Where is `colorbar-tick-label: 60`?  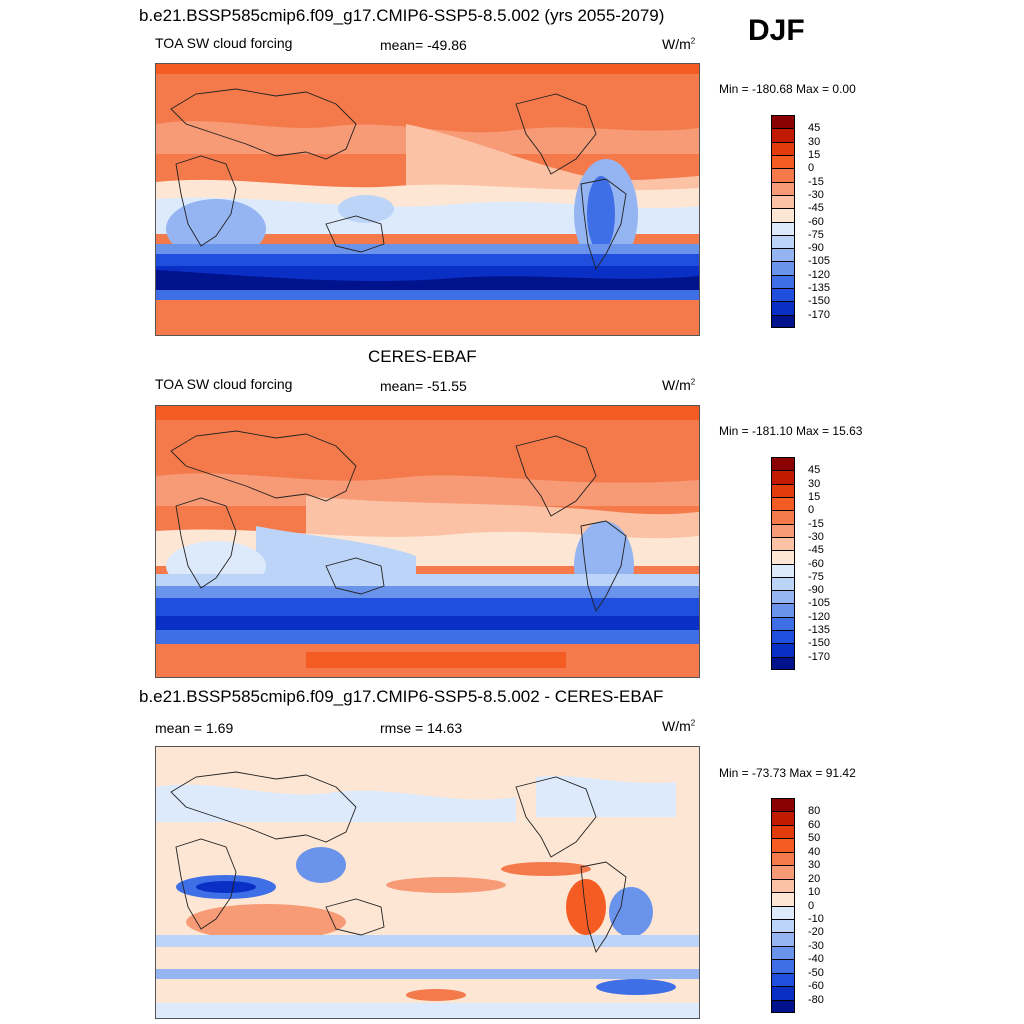
colorbar-tick-label: 60 is located at coordinates (814, 824).